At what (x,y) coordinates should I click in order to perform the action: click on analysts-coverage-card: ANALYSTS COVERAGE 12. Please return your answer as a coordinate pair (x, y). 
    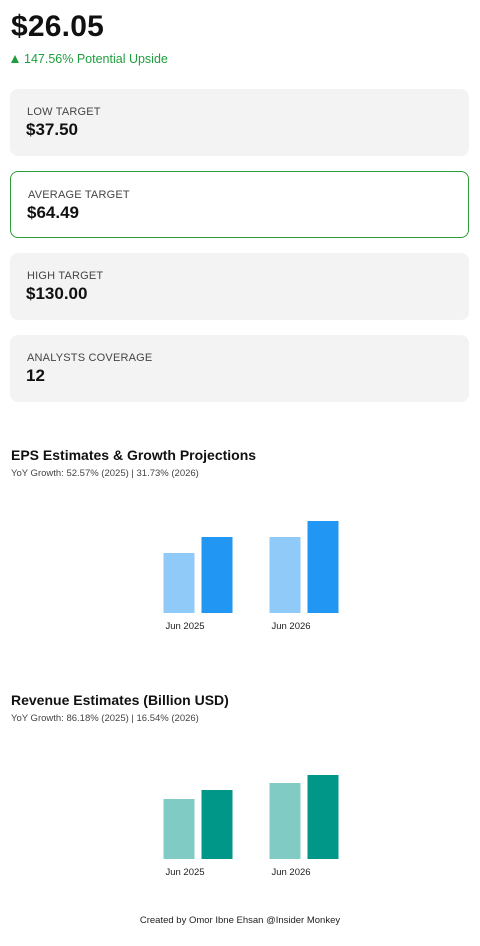
    Looking at the image, I should click on (239, 368).